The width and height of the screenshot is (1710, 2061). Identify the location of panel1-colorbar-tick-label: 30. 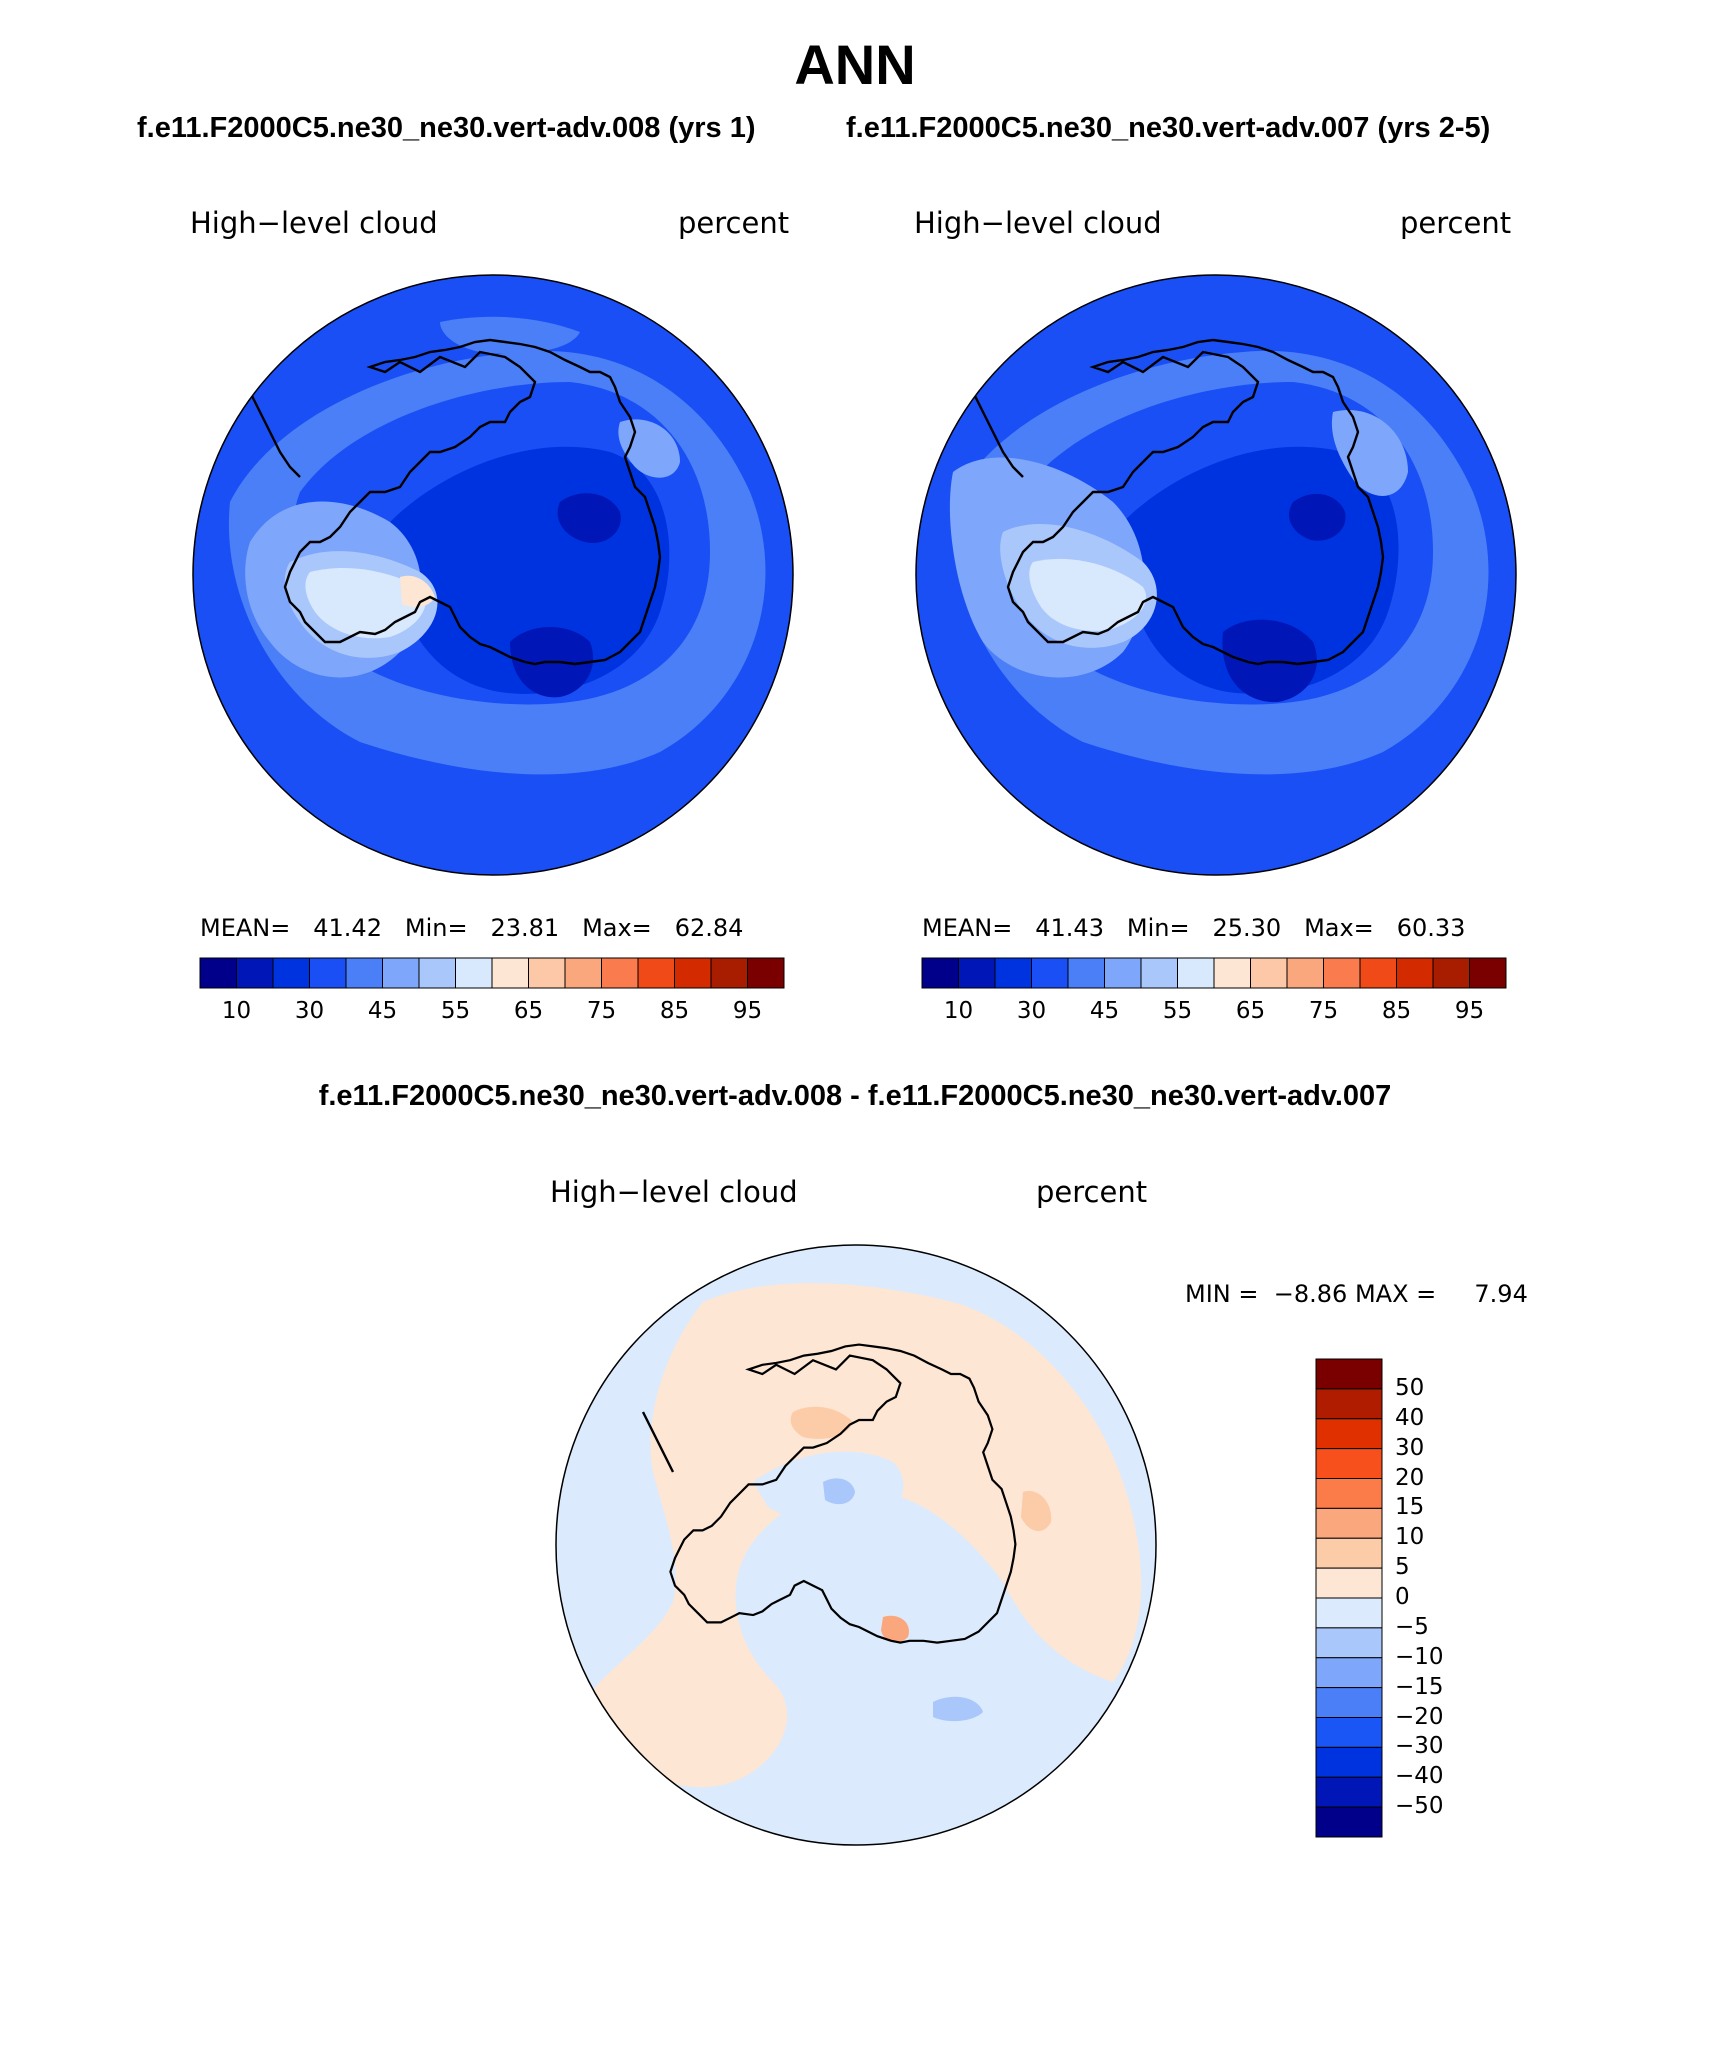
(309, 1011).